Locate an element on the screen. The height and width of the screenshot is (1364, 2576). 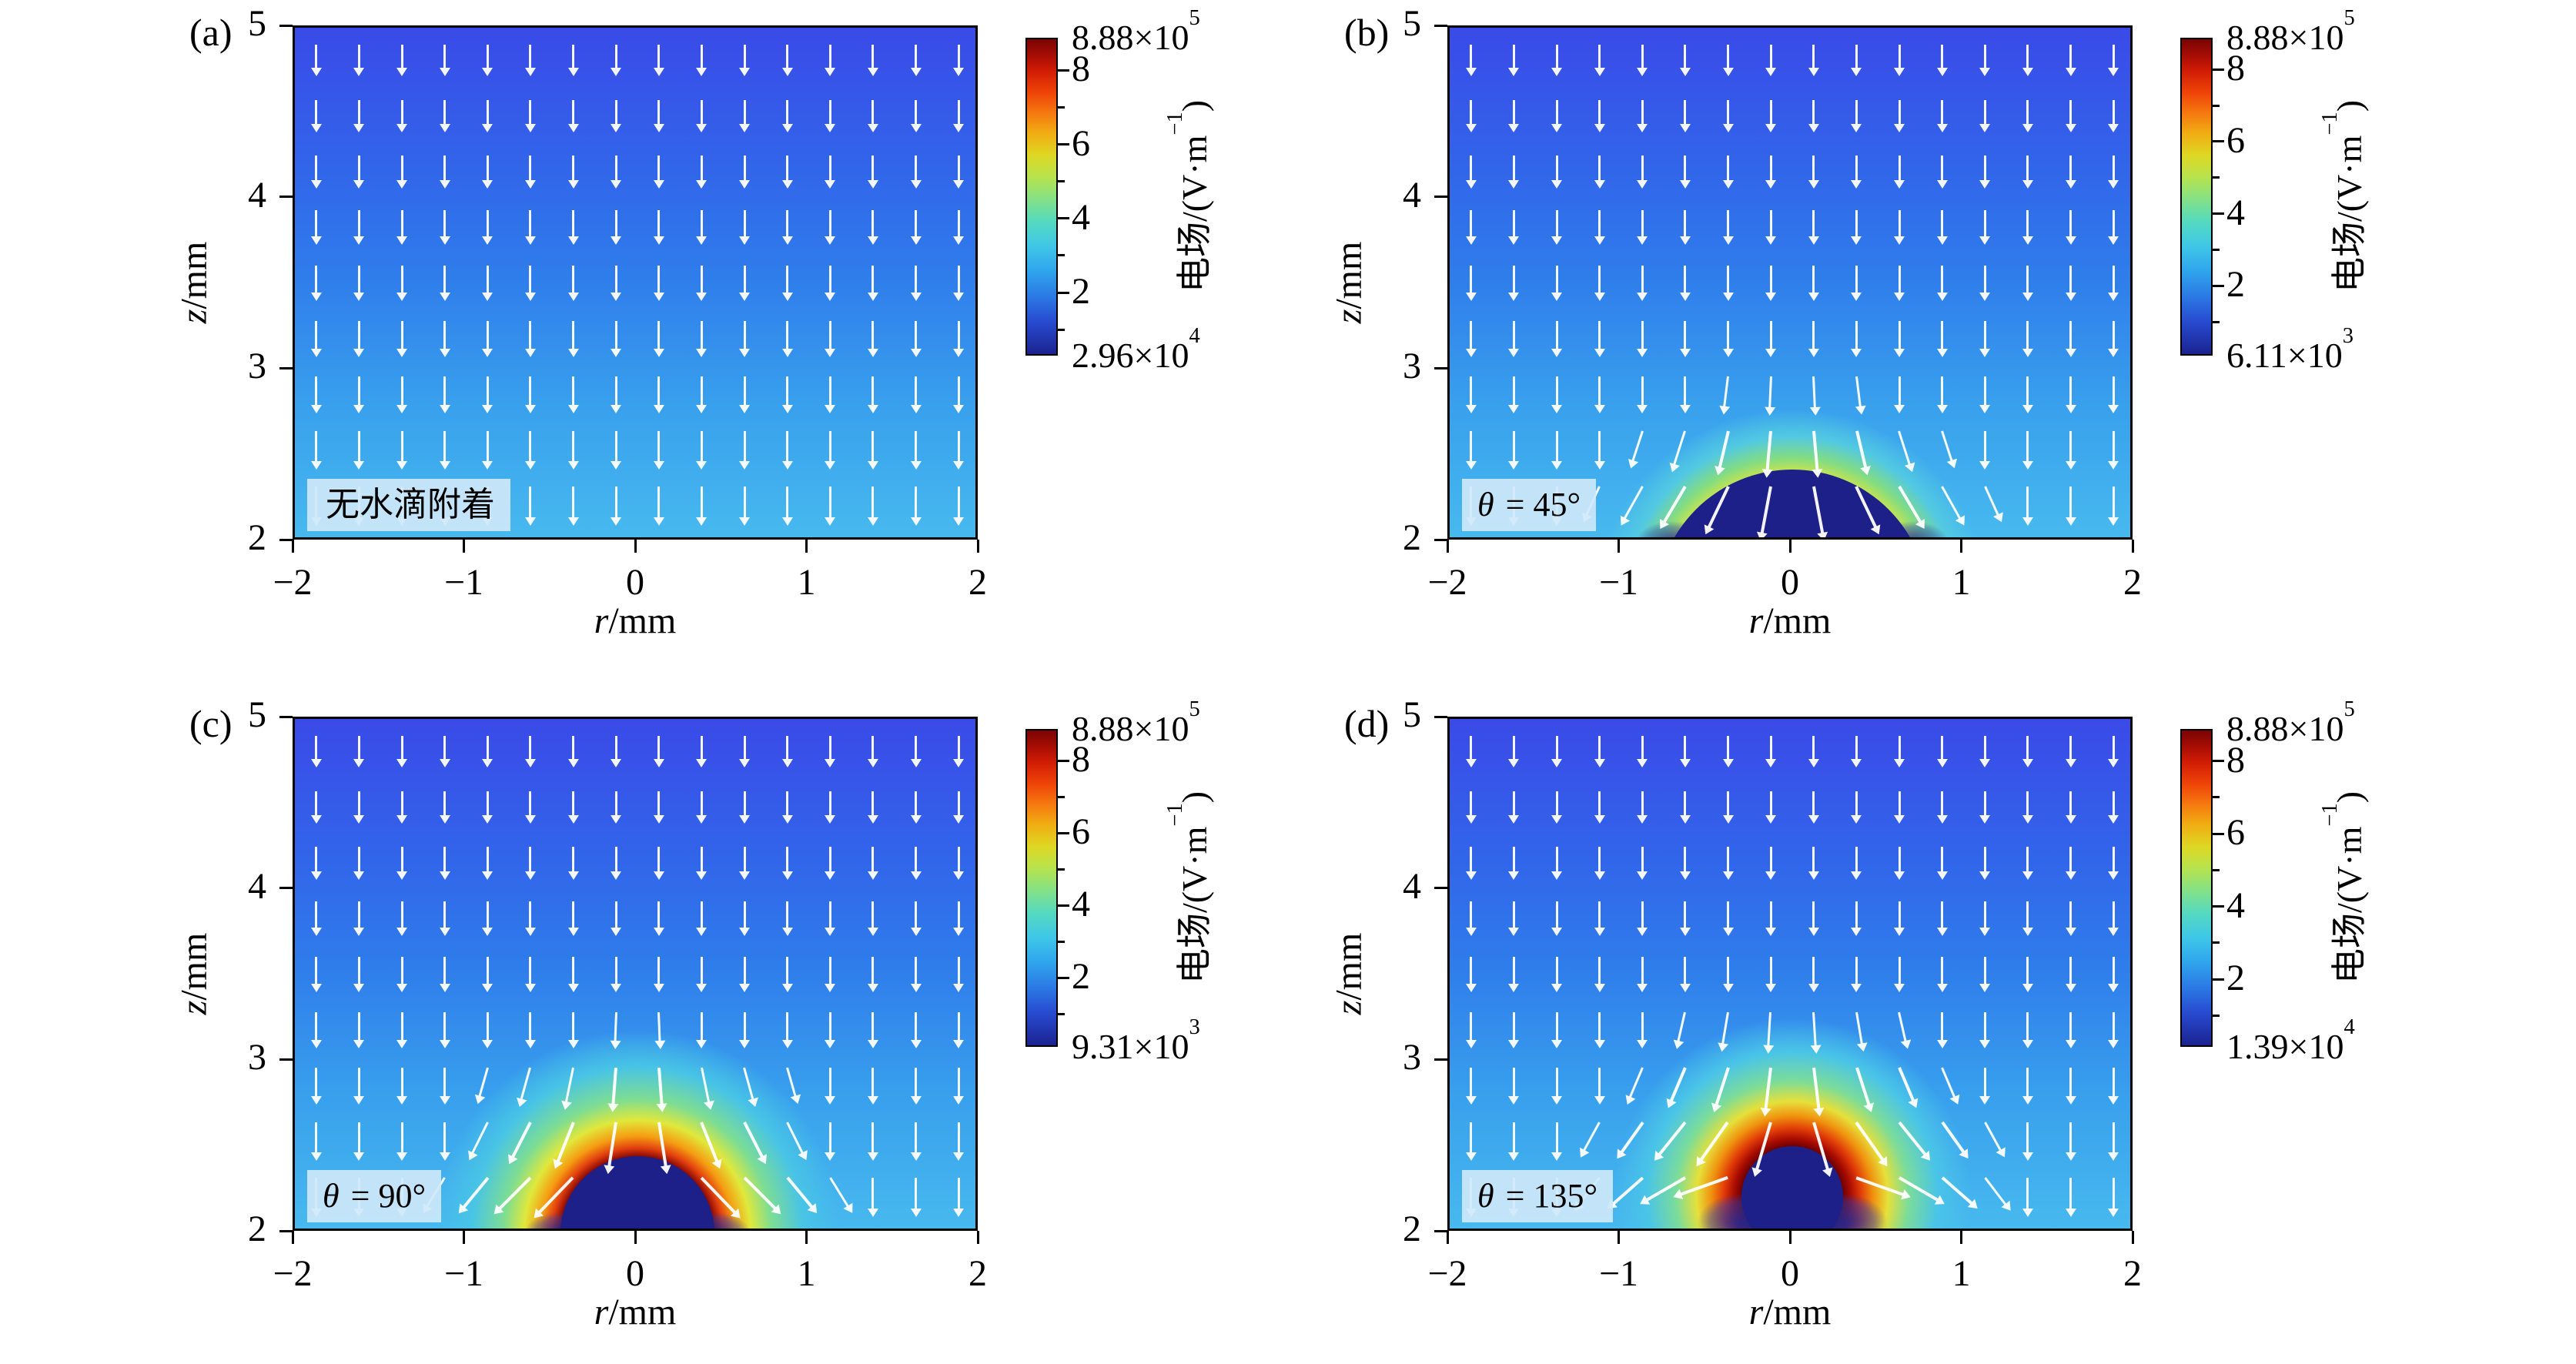
y-tick-label: 3 is located at coordinates (1412, 1057).